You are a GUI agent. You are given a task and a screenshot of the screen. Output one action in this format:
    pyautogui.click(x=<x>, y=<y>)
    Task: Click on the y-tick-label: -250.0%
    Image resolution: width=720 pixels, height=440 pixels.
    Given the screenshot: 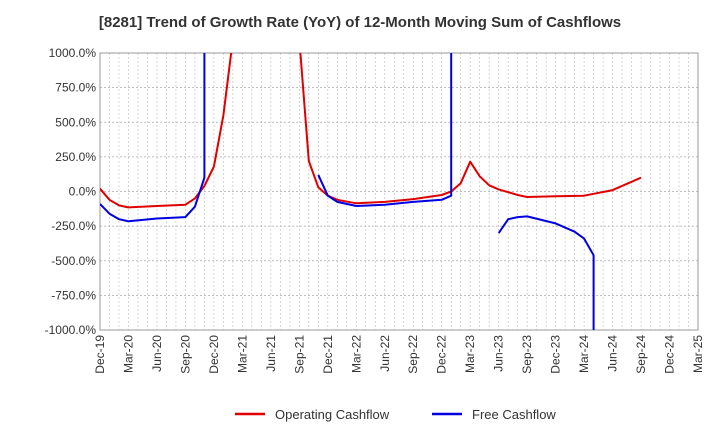 What is the action you would take?
    pyautogui.click(x=73, y=226)
    